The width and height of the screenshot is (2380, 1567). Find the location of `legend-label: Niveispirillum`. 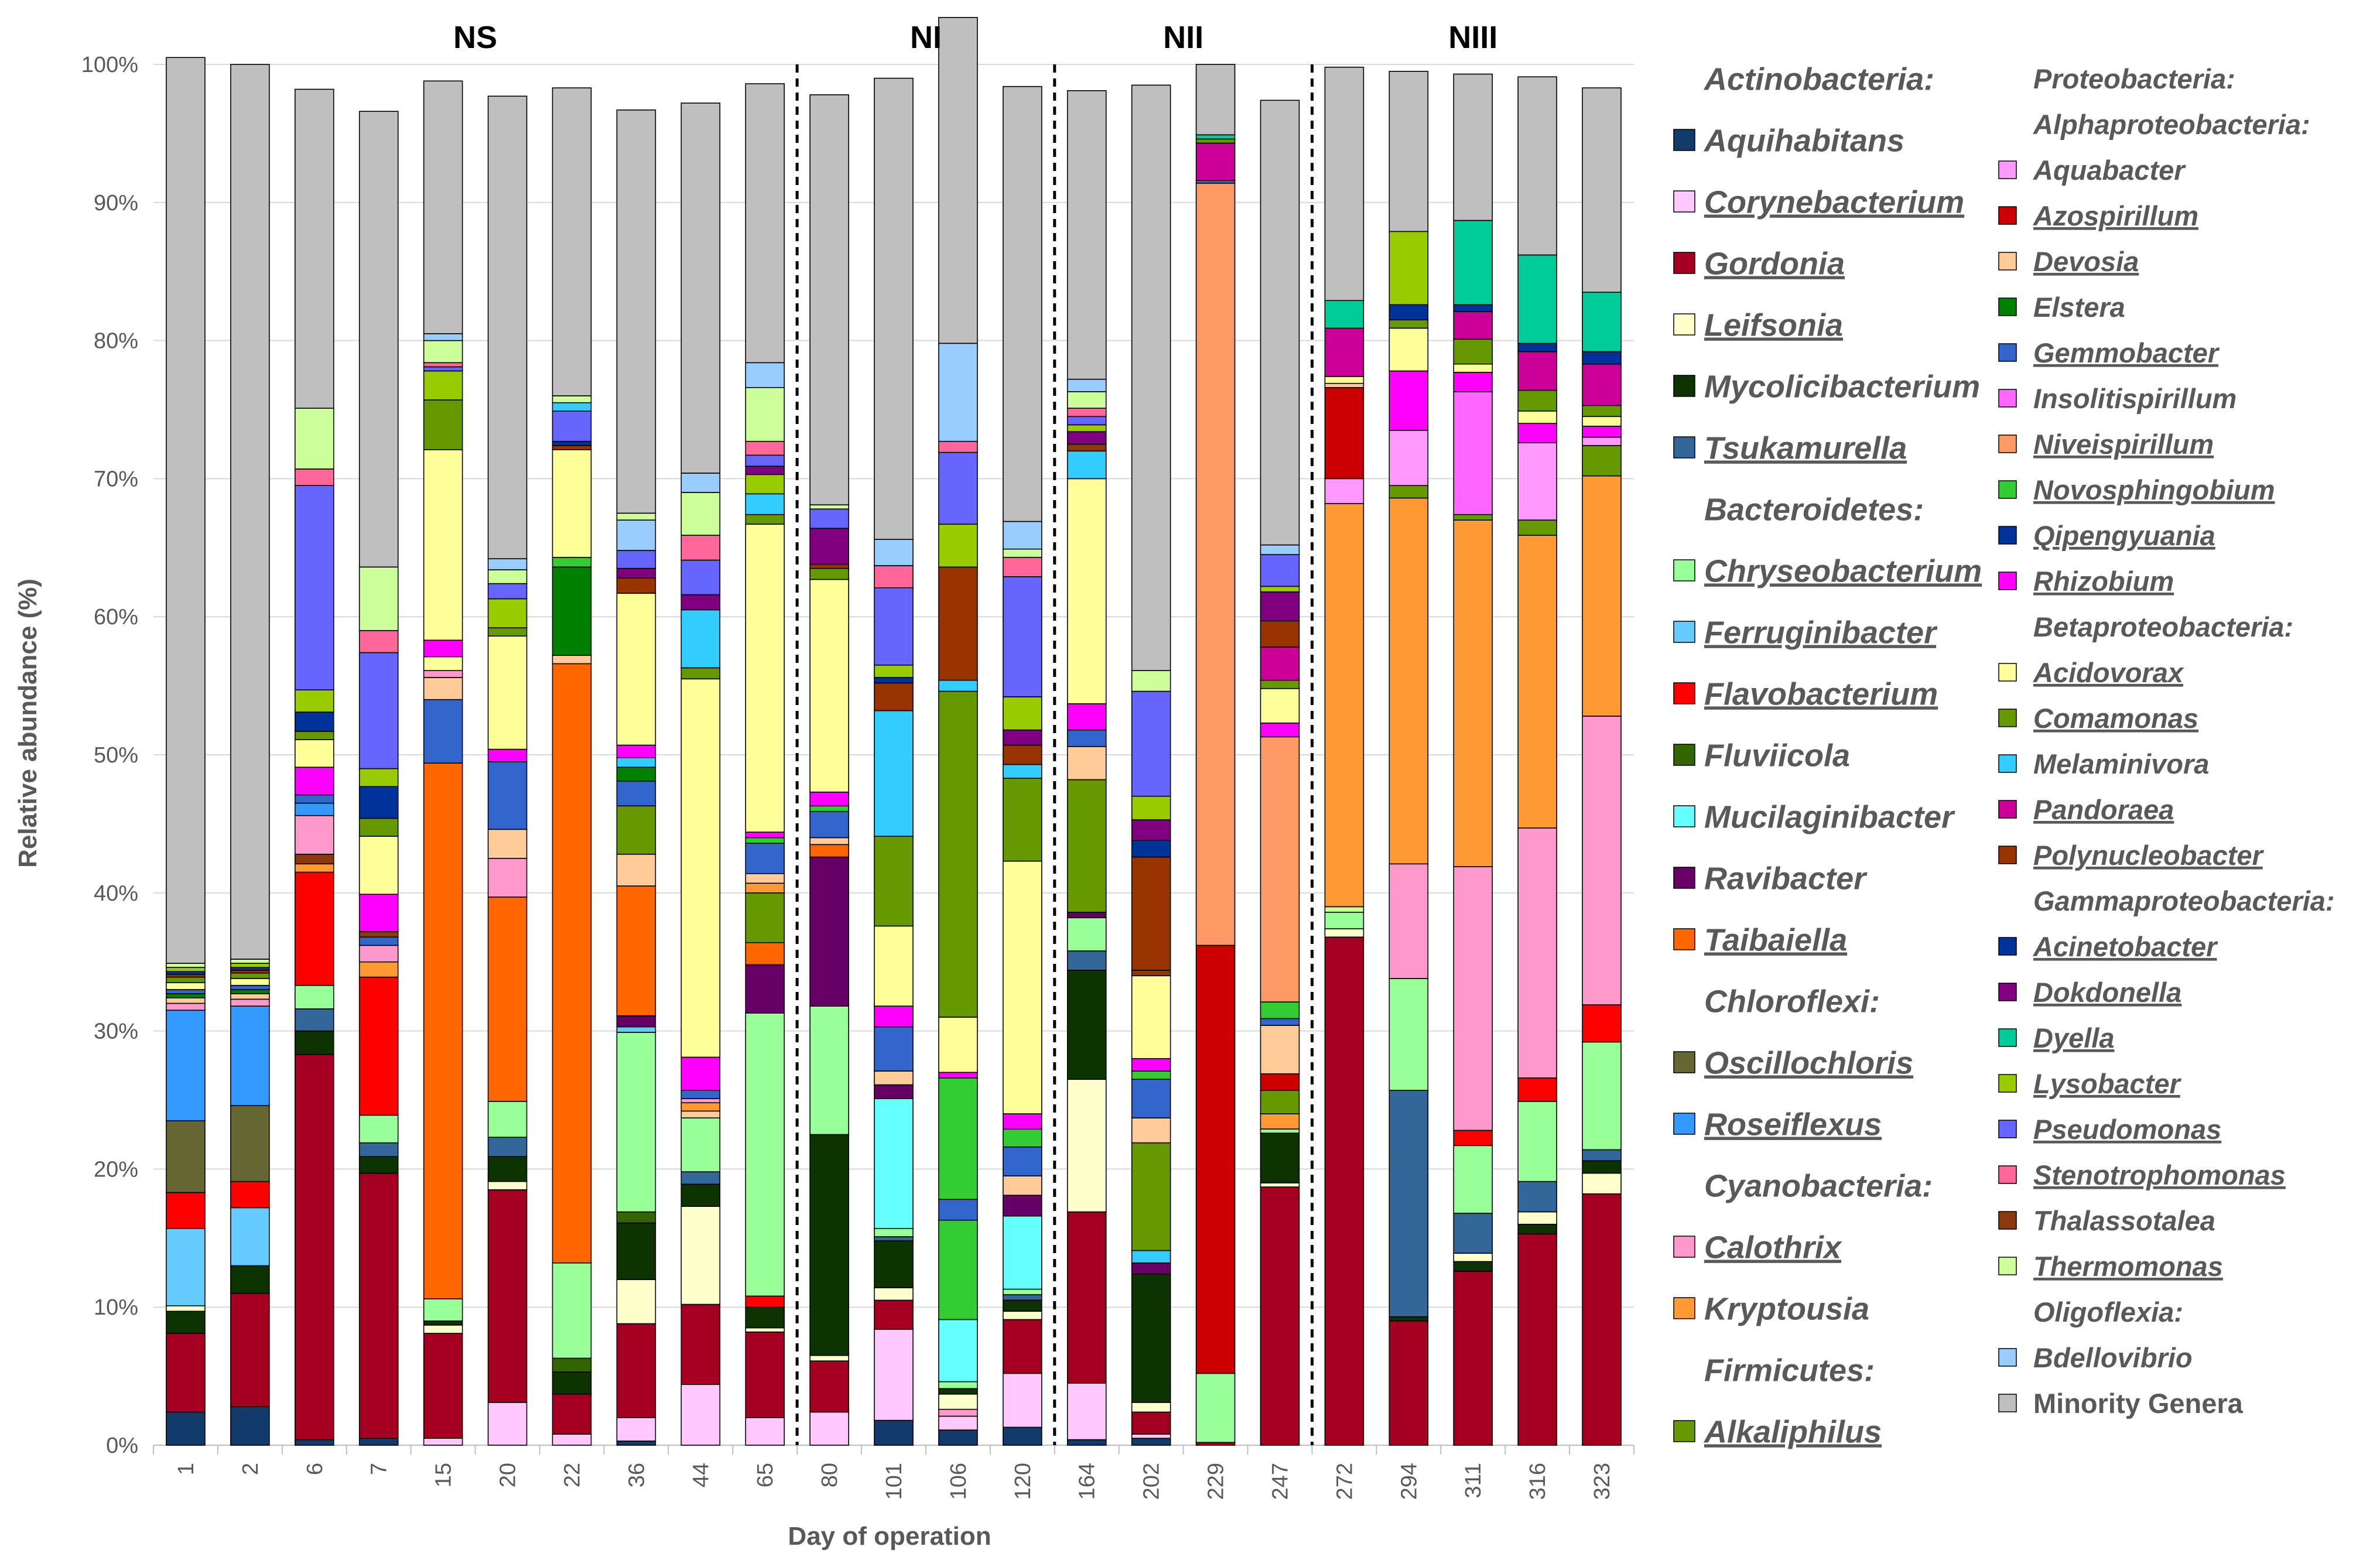

legend-label: Niveispirillum is located at coordinates (2123, 444).